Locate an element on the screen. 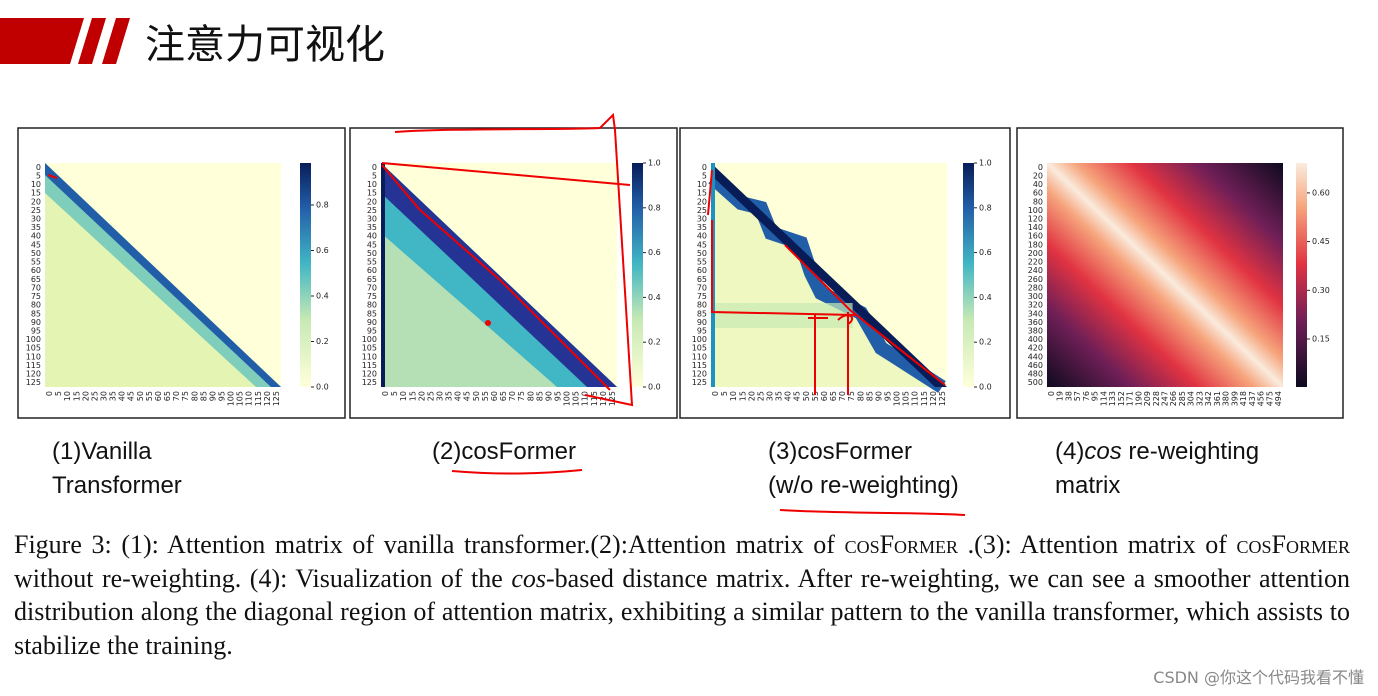  caption-text: (4) is located at coordinates (1070, 451).